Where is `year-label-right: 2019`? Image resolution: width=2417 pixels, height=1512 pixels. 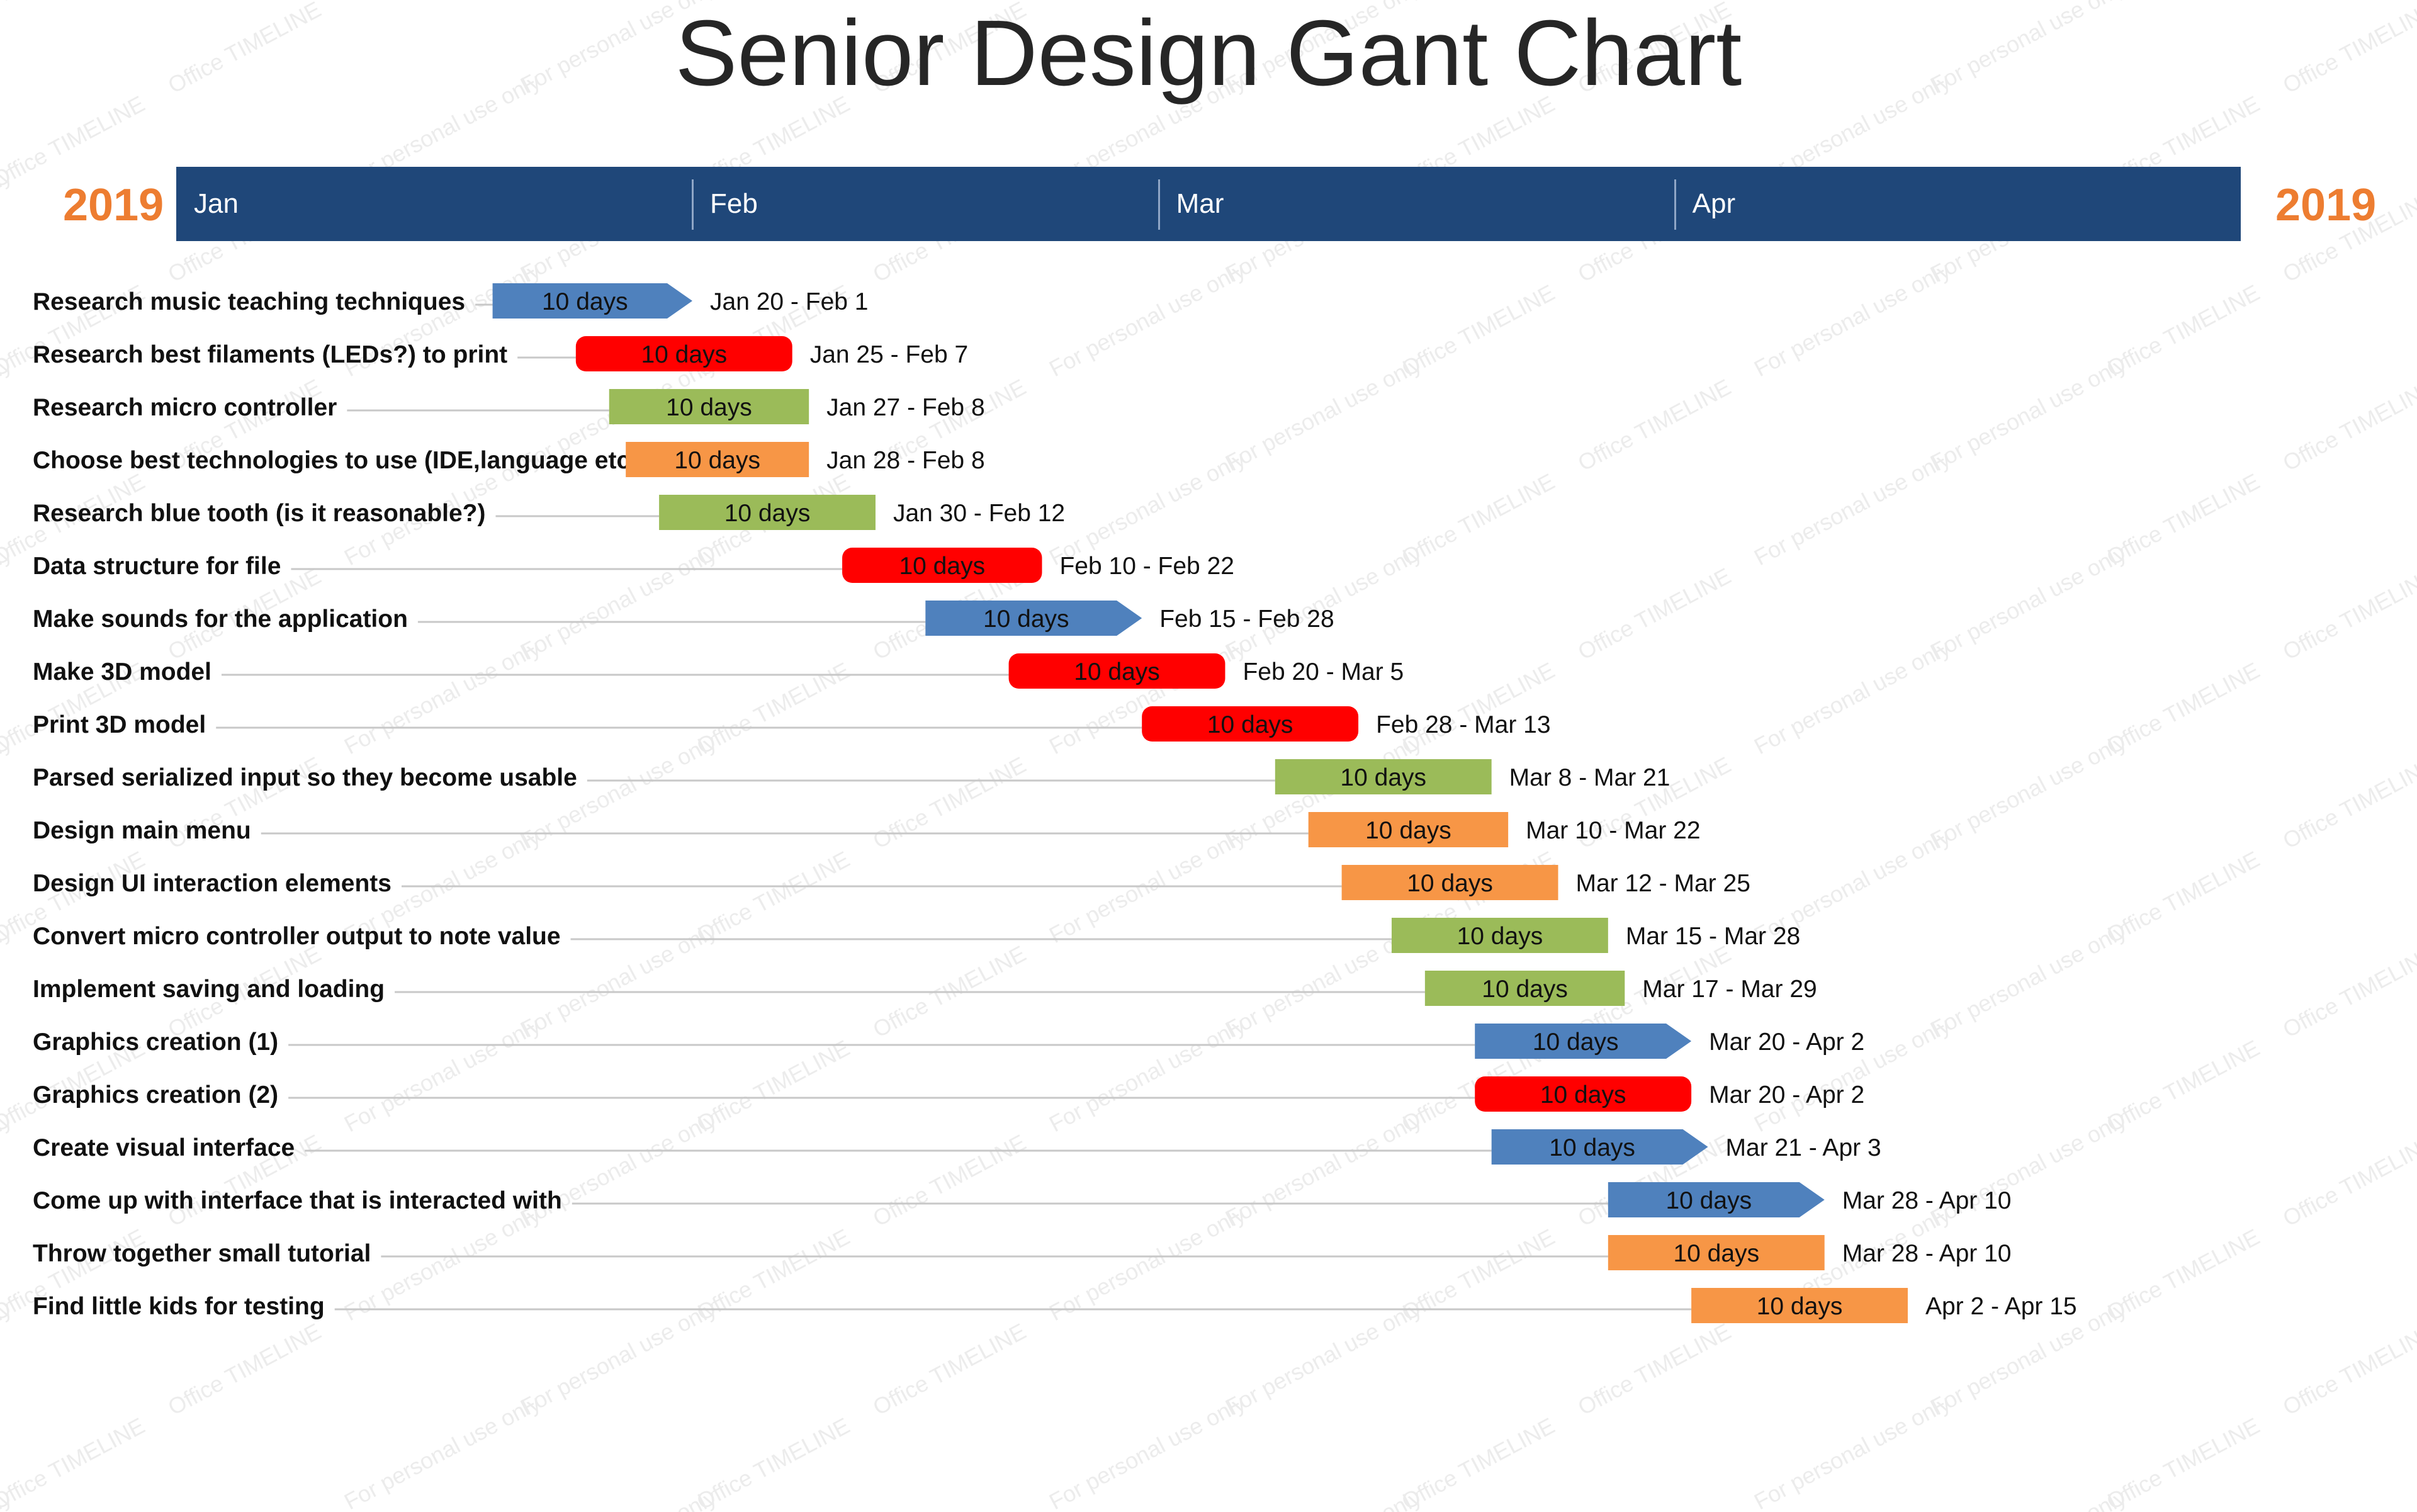 year-label-right: 2019 is located at coordinates (2330, 205).